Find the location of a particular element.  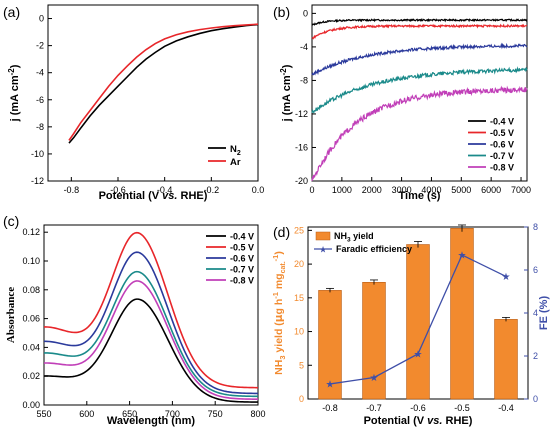

legend-entry: -0.8 V is located at coordinates (242, 281).